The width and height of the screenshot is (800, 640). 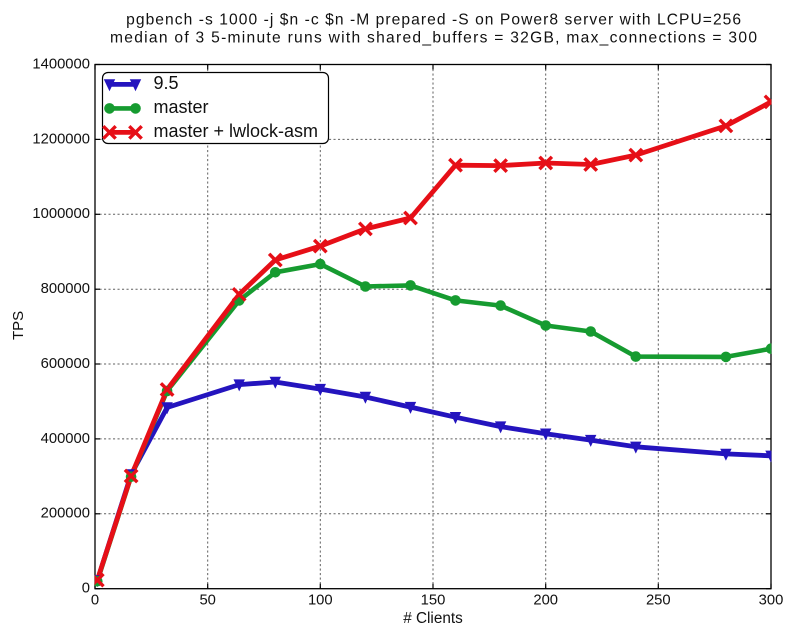 What do you see at coordinates (61, 214) in the screenshot?
I see `svg-text: 1000000` at bounding box center [61, 214].